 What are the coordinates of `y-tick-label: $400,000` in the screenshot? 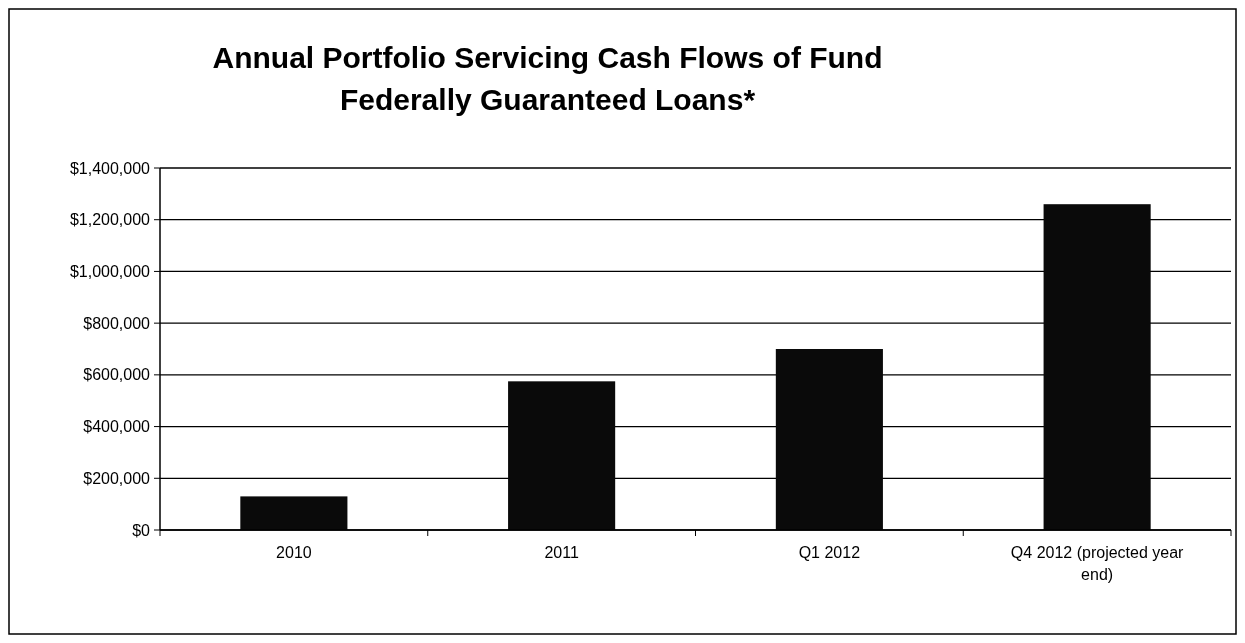 It's located at (117, 427).